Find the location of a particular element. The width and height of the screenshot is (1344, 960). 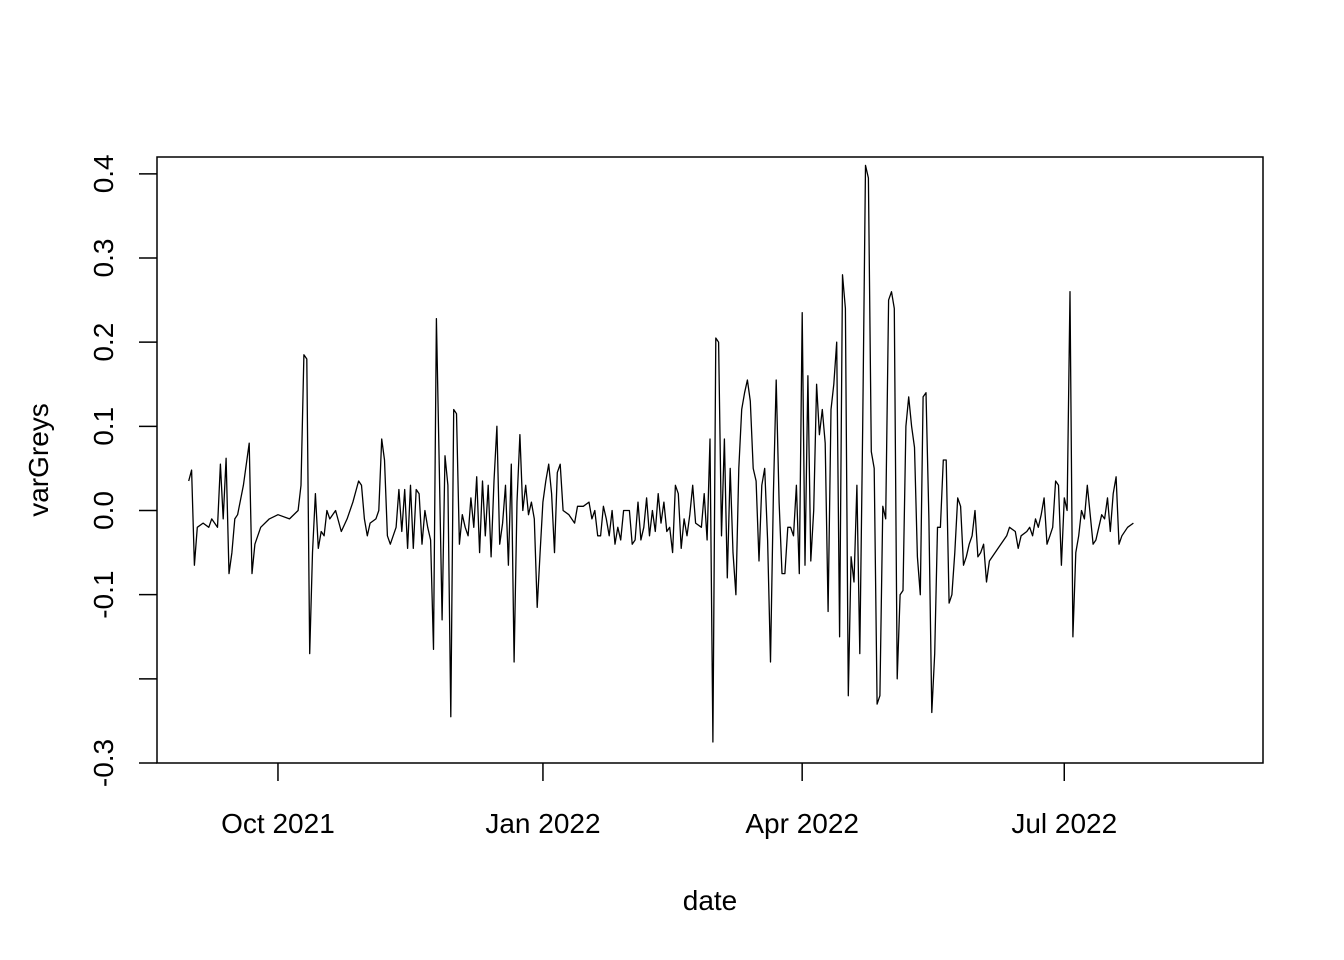

y-tick-label: 0.4 is located at coordinates (103, 173).